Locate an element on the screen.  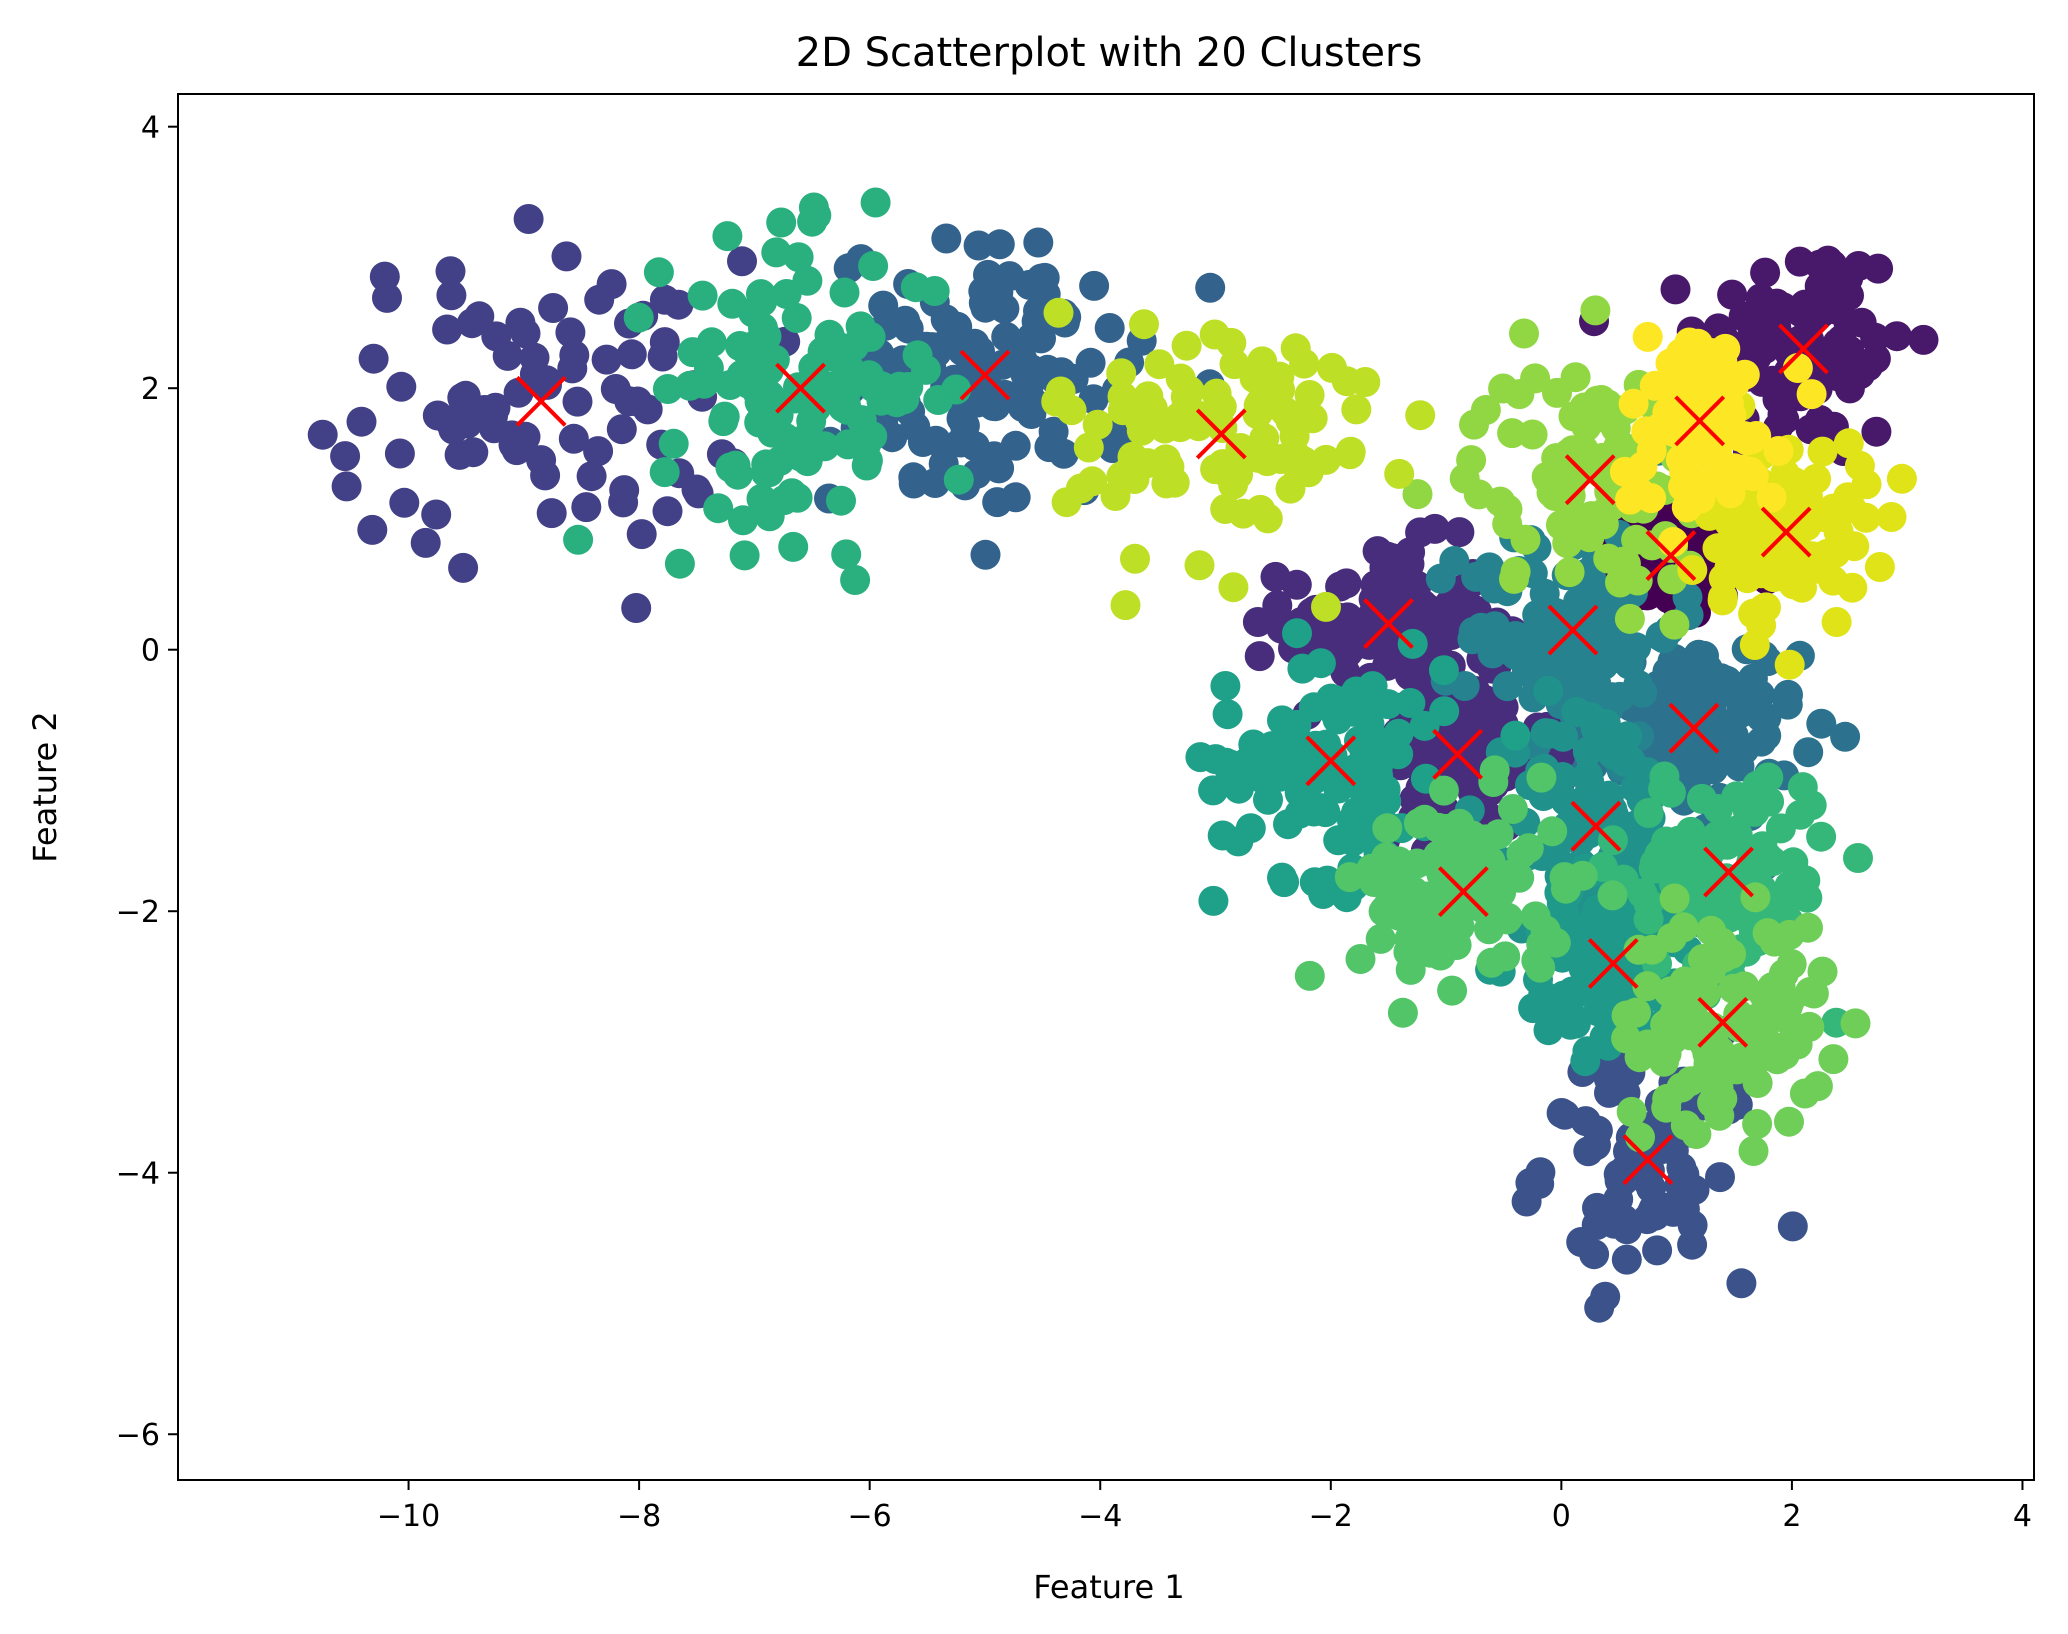
x-tick-label: 0 is located at coordinates (1561, 1516).